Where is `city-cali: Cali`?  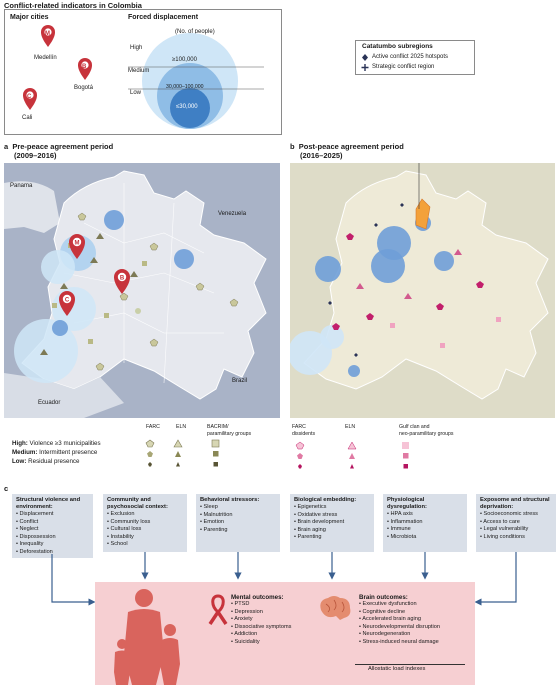 city-cali: Cali is located at coordinates (27, 118).